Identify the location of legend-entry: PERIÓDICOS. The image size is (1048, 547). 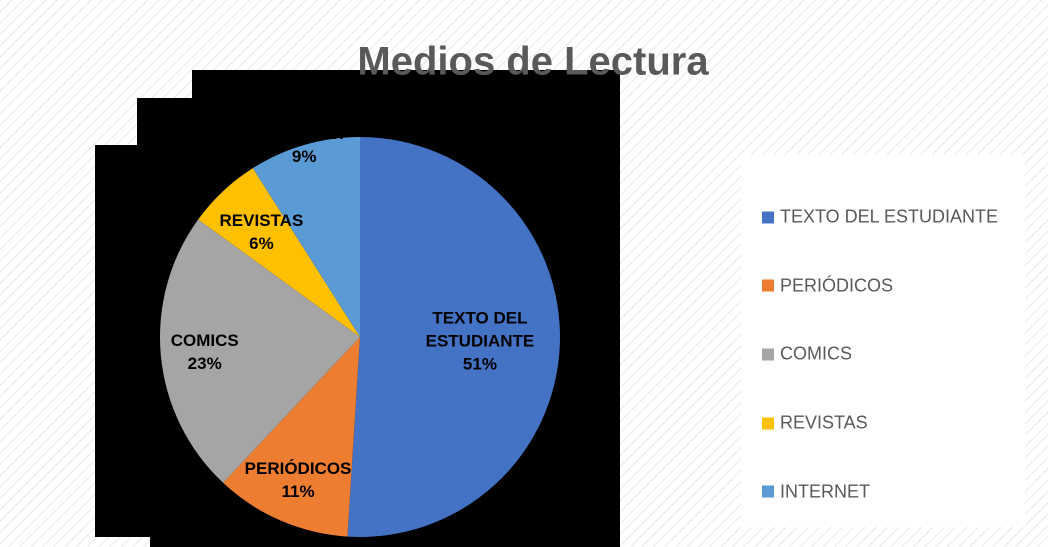
(827, 285).